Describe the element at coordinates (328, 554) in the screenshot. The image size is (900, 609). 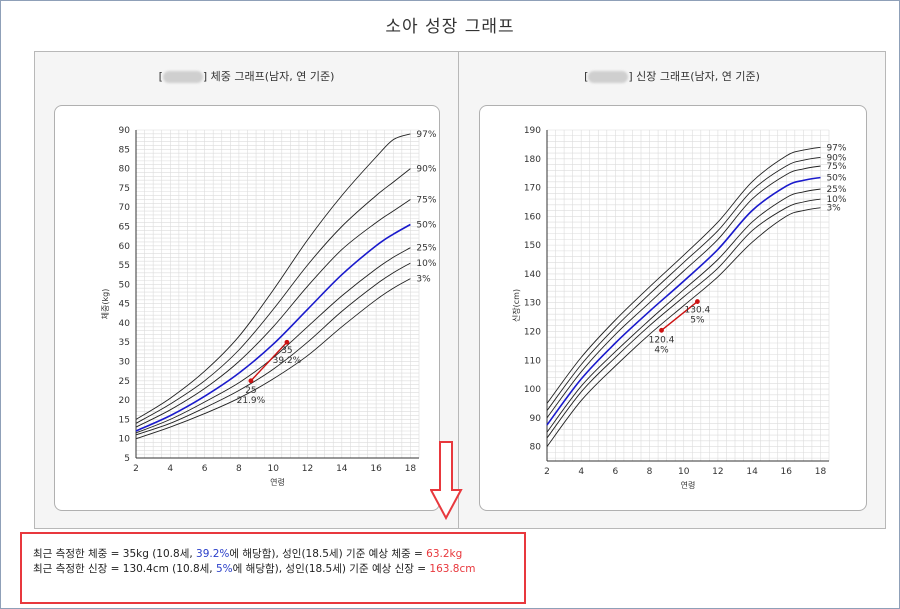
I see `weight-summary-text-2: 에 해당함), 성인(18.5세) 기준 예상 체중 =` at that location.